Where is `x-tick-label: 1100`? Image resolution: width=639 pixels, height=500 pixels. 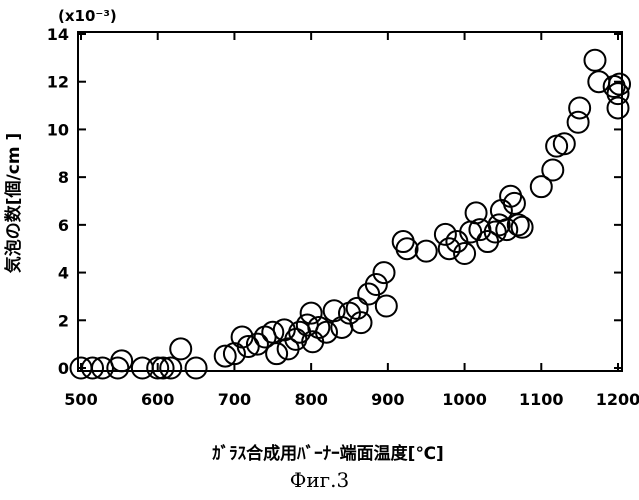
x-tick-label: 1100 is located at coordinates (541, 399).